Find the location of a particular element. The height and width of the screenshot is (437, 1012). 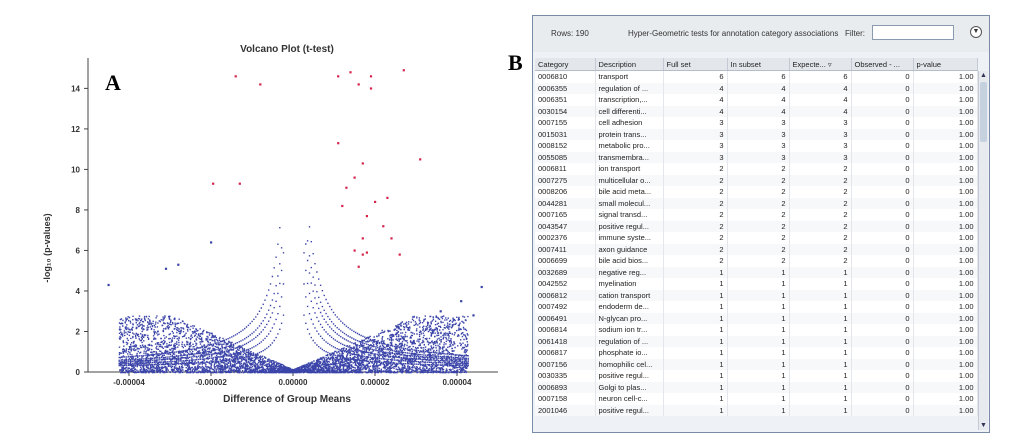

scroll-up-icon: ▲ is located at coordinates (983, 75).